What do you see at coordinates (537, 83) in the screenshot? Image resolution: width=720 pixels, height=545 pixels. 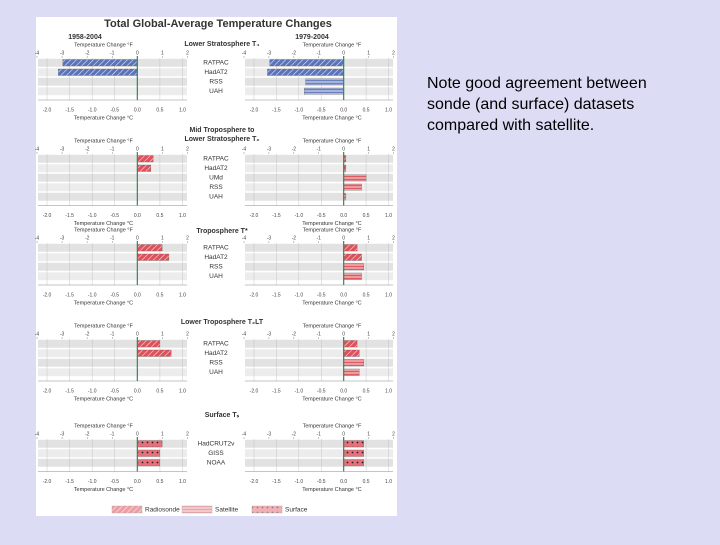 I see `note-line: Note good agreement between` at bounding box center [537, 83].